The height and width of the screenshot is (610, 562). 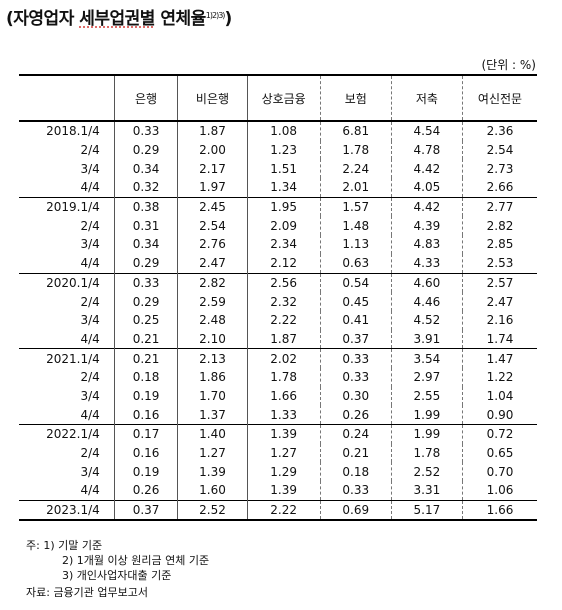 What do you see at coordinates (145, 244) in the screenshot?
I see `value-cell: 0.34` at bounding box center [145, 244].